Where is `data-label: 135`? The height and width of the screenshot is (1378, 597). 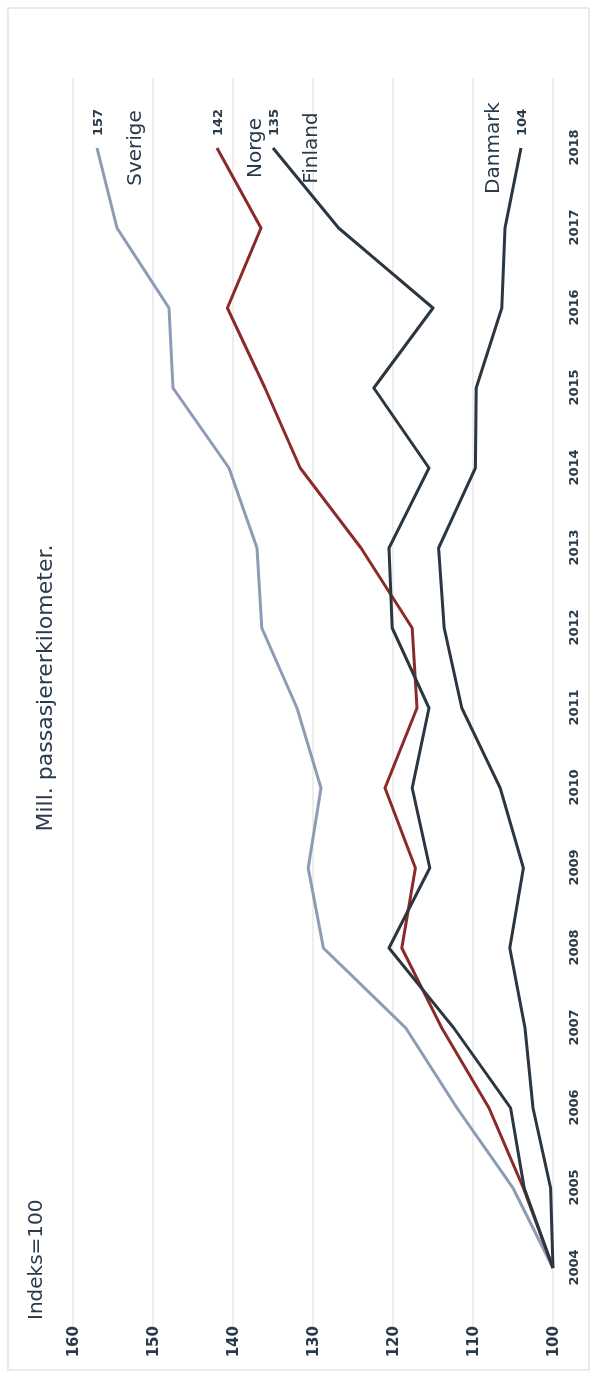 data-label: 135 is located at coordinates (273, 122).